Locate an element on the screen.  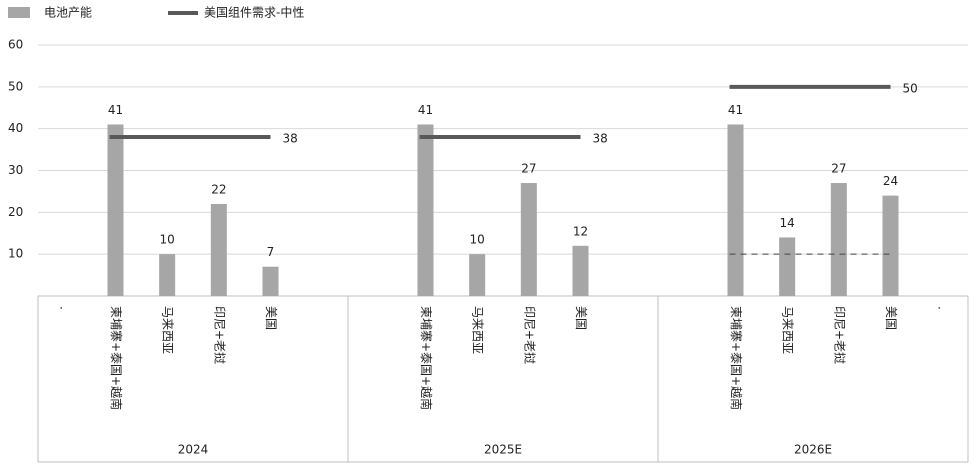
group-label: 2025E is located at coordinates (503, 450).